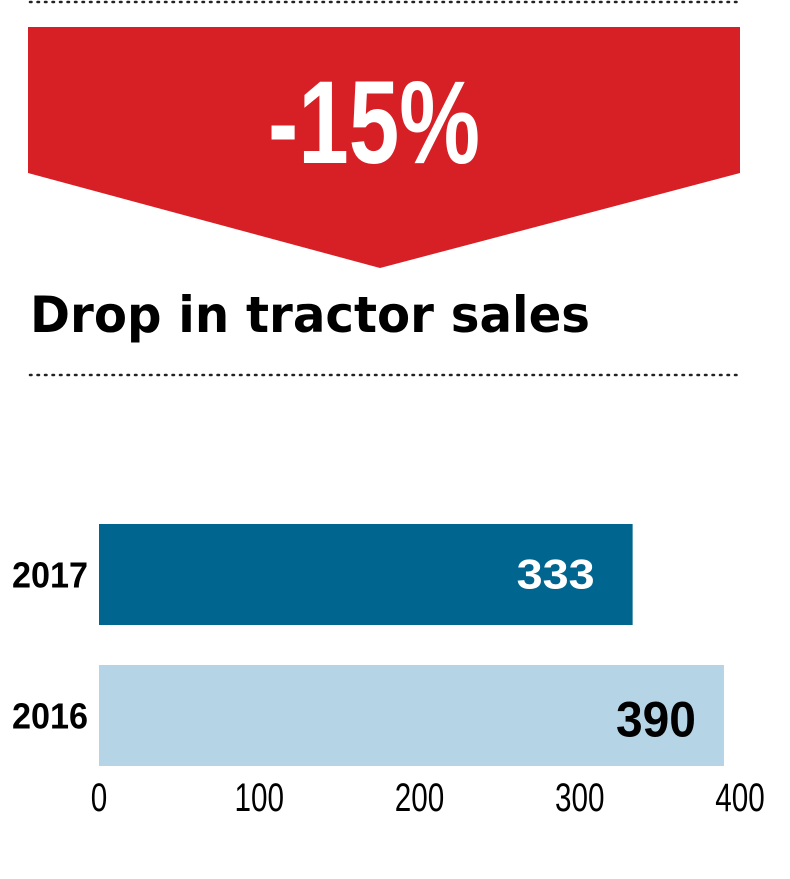 The height and width of the screenshot is (879, 790). I want to click on category-label-2017: 2017, so click(50, 575).